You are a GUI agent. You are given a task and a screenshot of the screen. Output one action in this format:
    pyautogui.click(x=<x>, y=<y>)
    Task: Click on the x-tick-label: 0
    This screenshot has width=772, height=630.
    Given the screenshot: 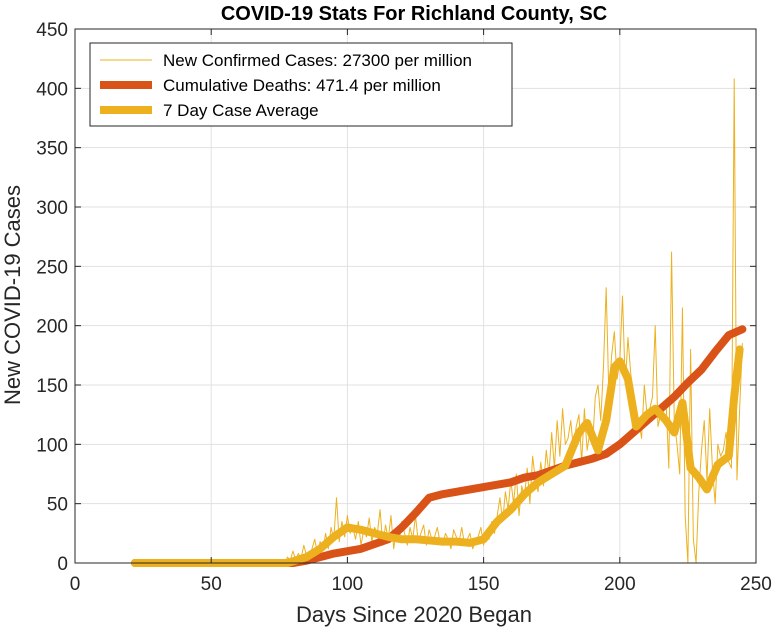 What is the action you would take?
    pyautogui.click(x=75, y=584)
    